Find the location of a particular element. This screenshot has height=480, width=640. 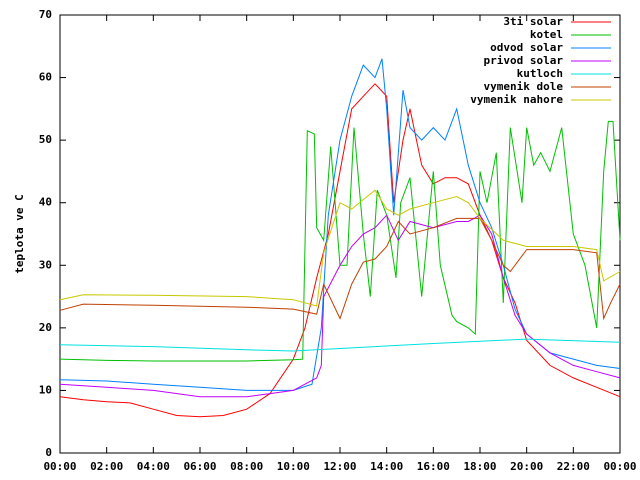

y-tick-label: 40 is located at coordinates (45, 202).